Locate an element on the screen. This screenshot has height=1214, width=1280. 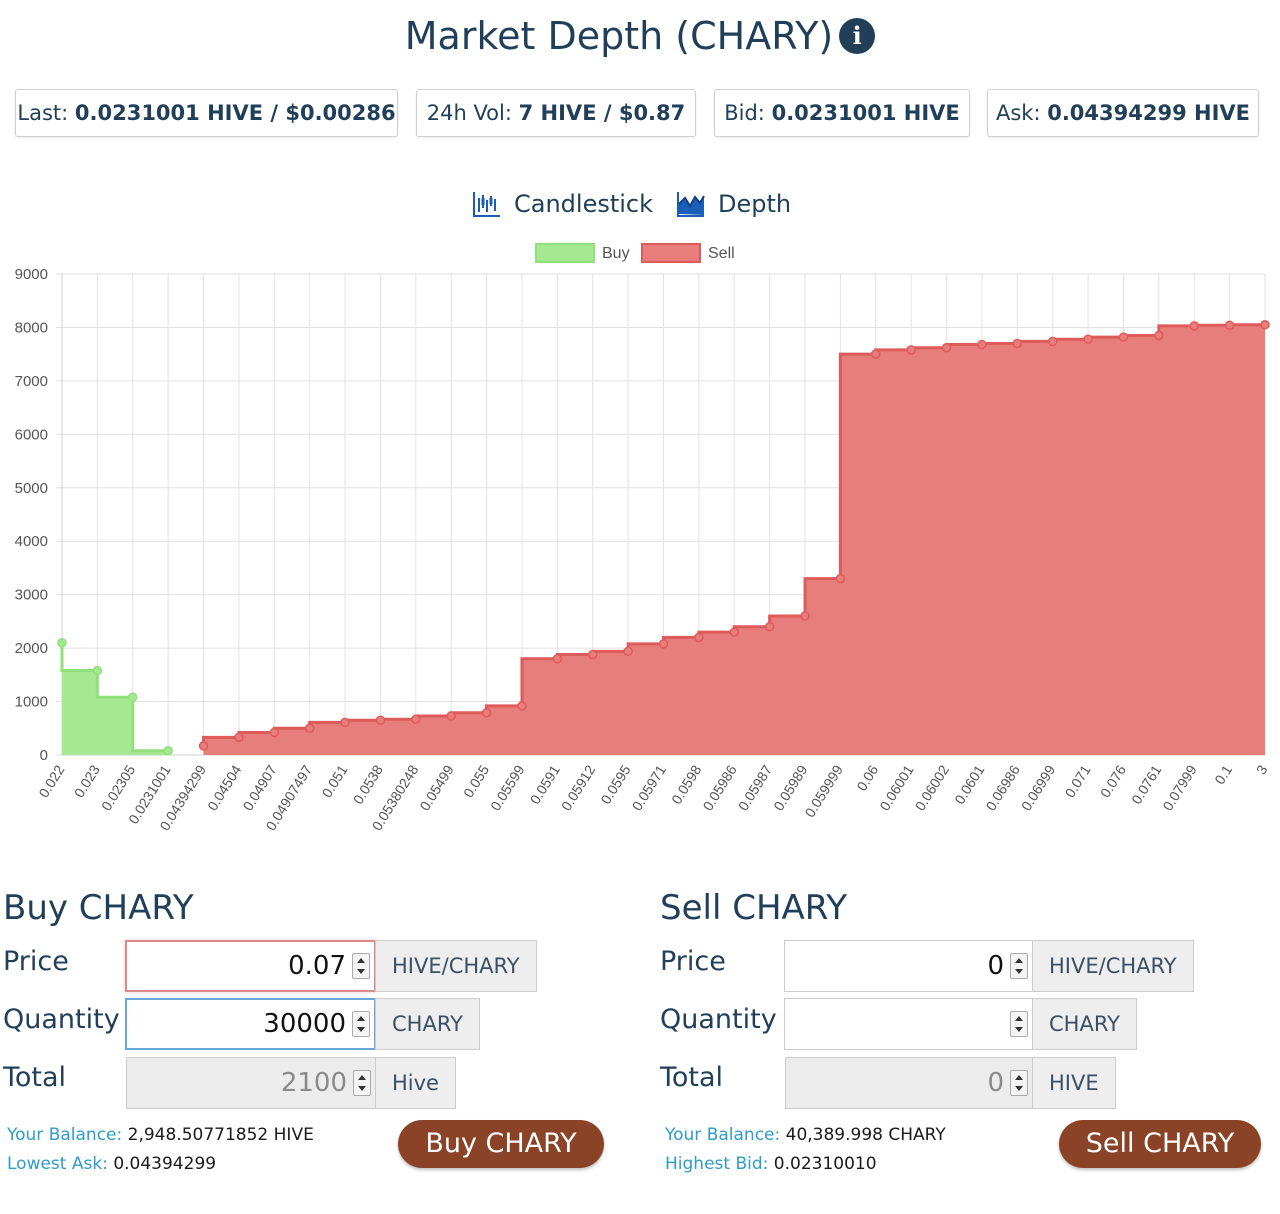
buy-total-input: 2100 is located at coordinates (251, 1083).